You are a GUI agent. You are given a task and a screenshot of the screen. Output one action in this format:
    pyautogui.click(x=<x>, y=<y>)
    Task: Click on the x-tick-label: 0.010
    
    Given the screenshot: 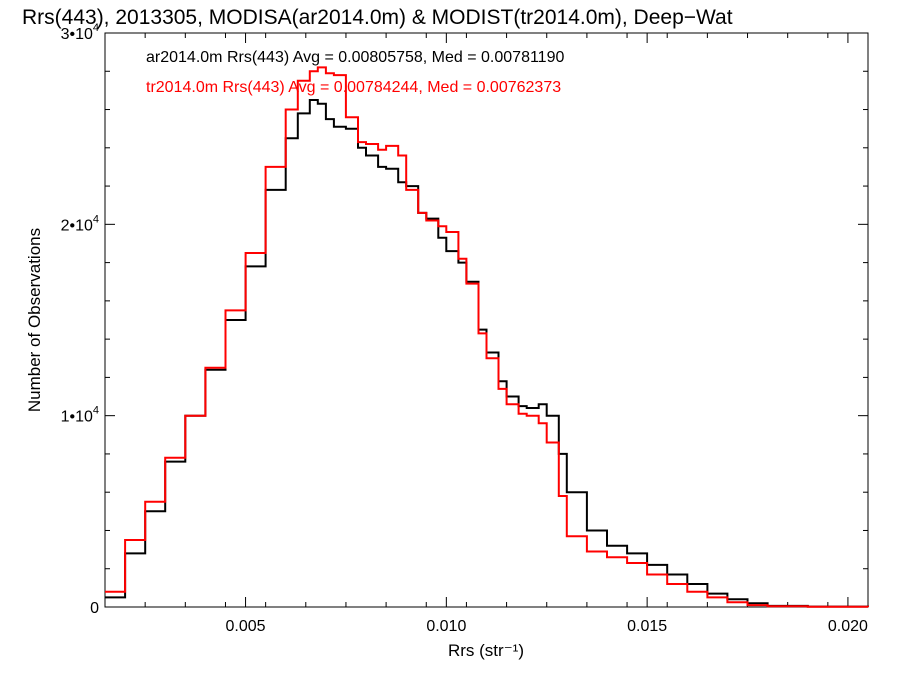 What is the action you would take?
    pyautogui.click(x=446, y=626)
    